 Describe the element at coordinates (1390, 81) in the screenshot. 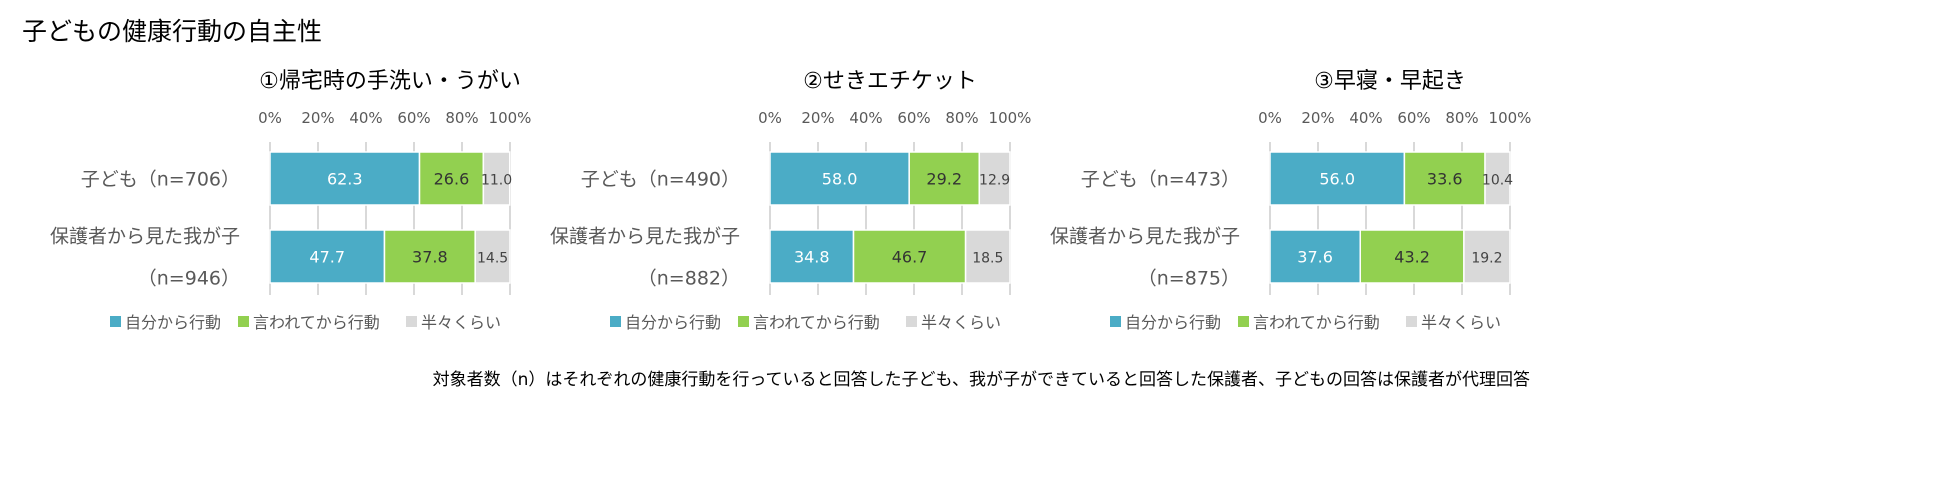

I see `chart-title: ③早寝・早起き` at that location.